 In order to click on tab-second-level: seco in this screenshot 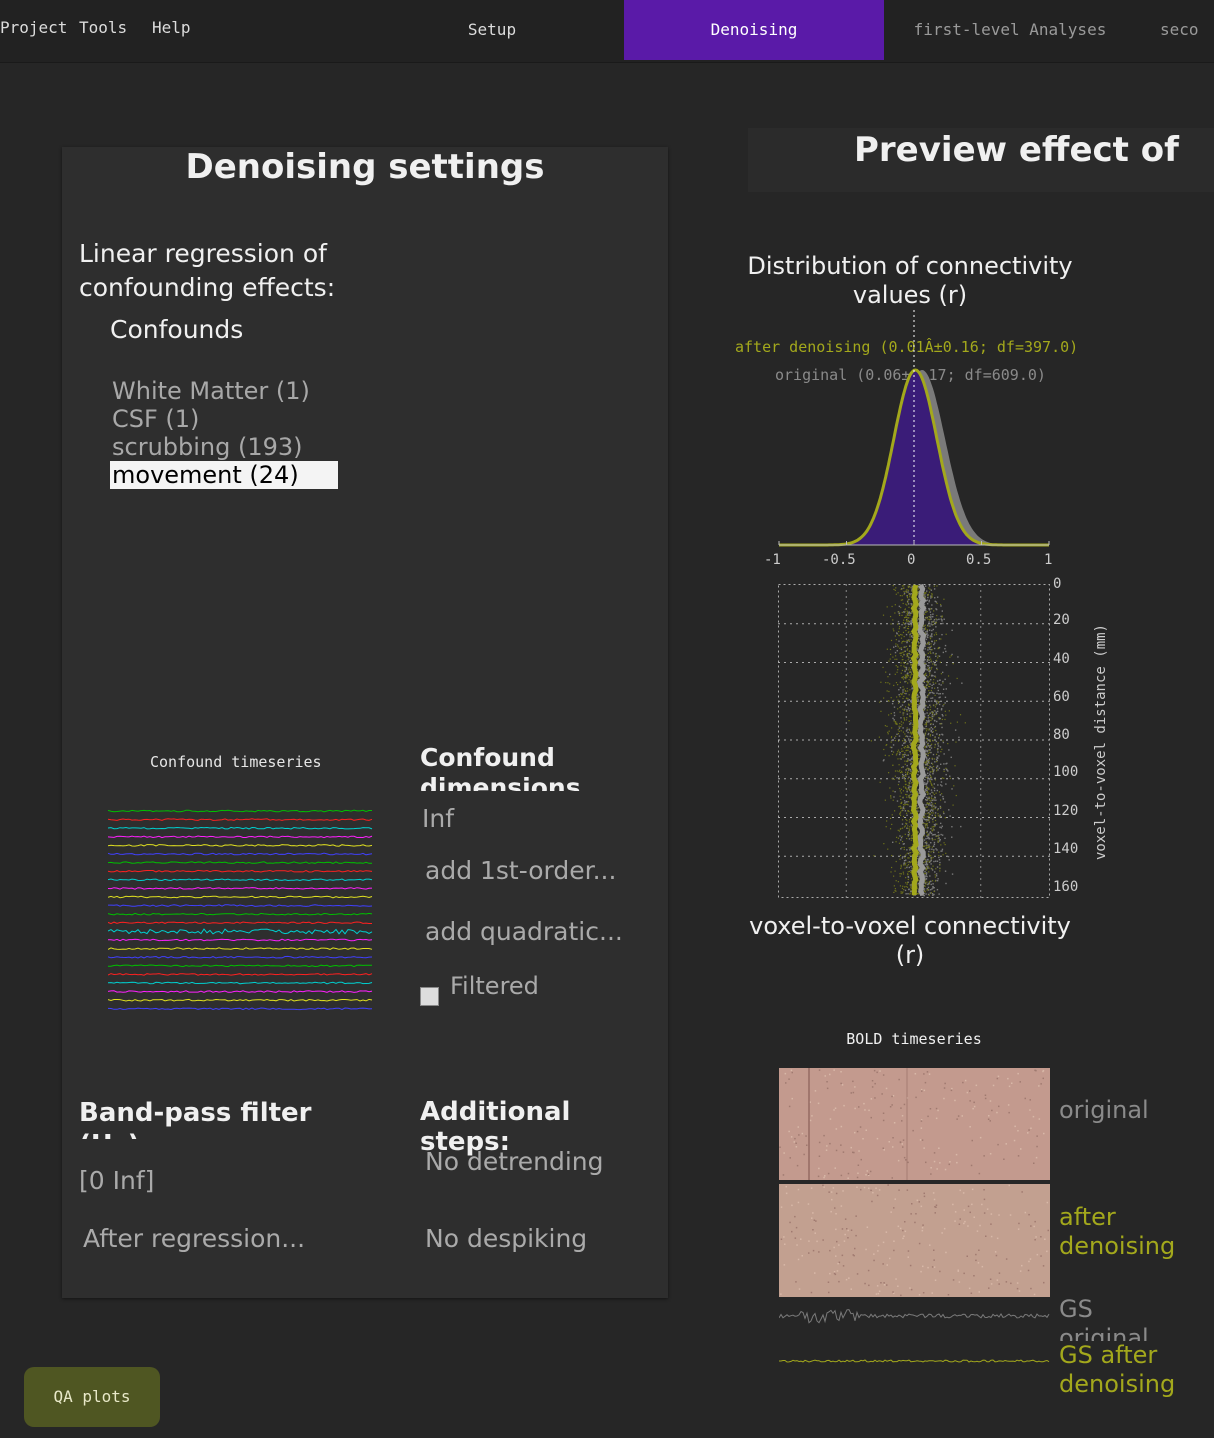, I will do `click(1179, 29)`.